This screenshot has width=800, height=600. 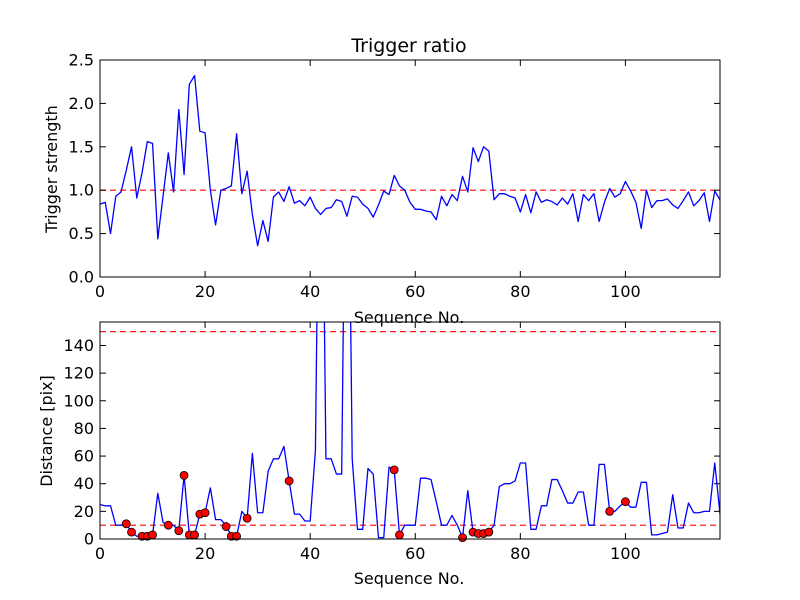 What do you see at coordinates (84, 456) in the screenshot?
I see `y-tick-label: 60` at bounding box center [84, 456].